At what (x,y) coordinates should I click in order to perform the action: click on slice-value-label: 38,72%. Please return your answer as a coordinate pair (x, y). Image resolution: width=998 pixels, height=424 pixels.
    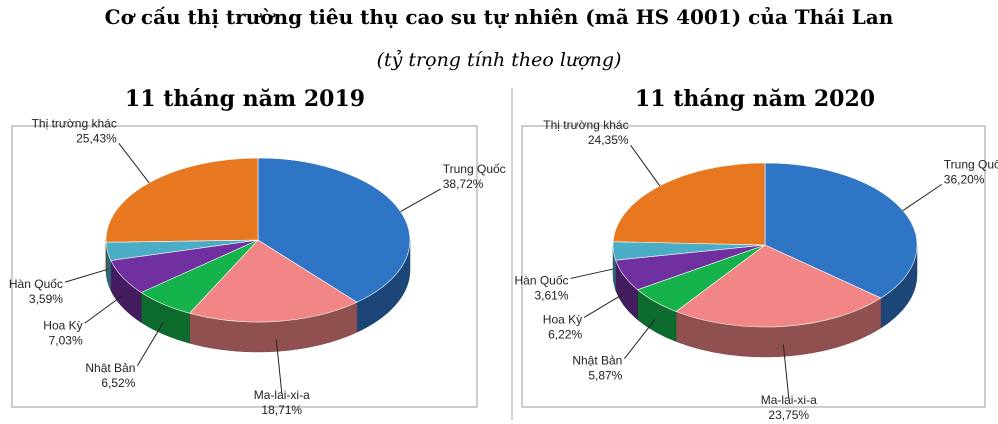
    Looking at the image, I should click on (463, 184).